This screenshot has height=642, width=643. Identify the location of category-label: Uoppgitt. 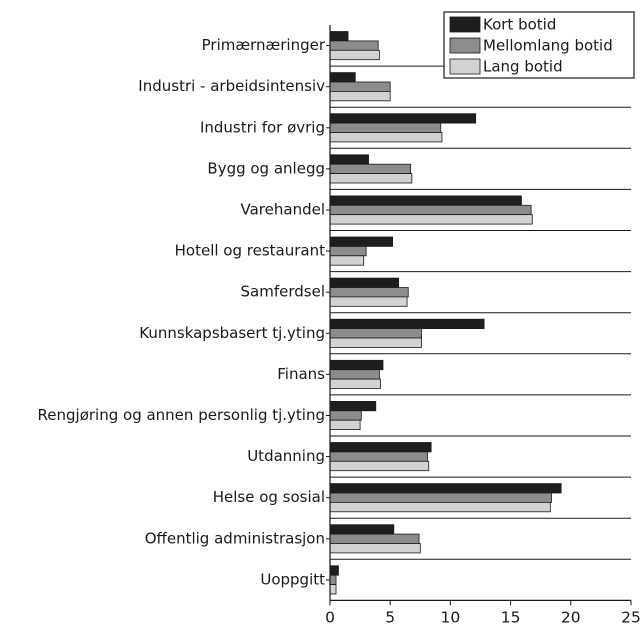
(292, 579).